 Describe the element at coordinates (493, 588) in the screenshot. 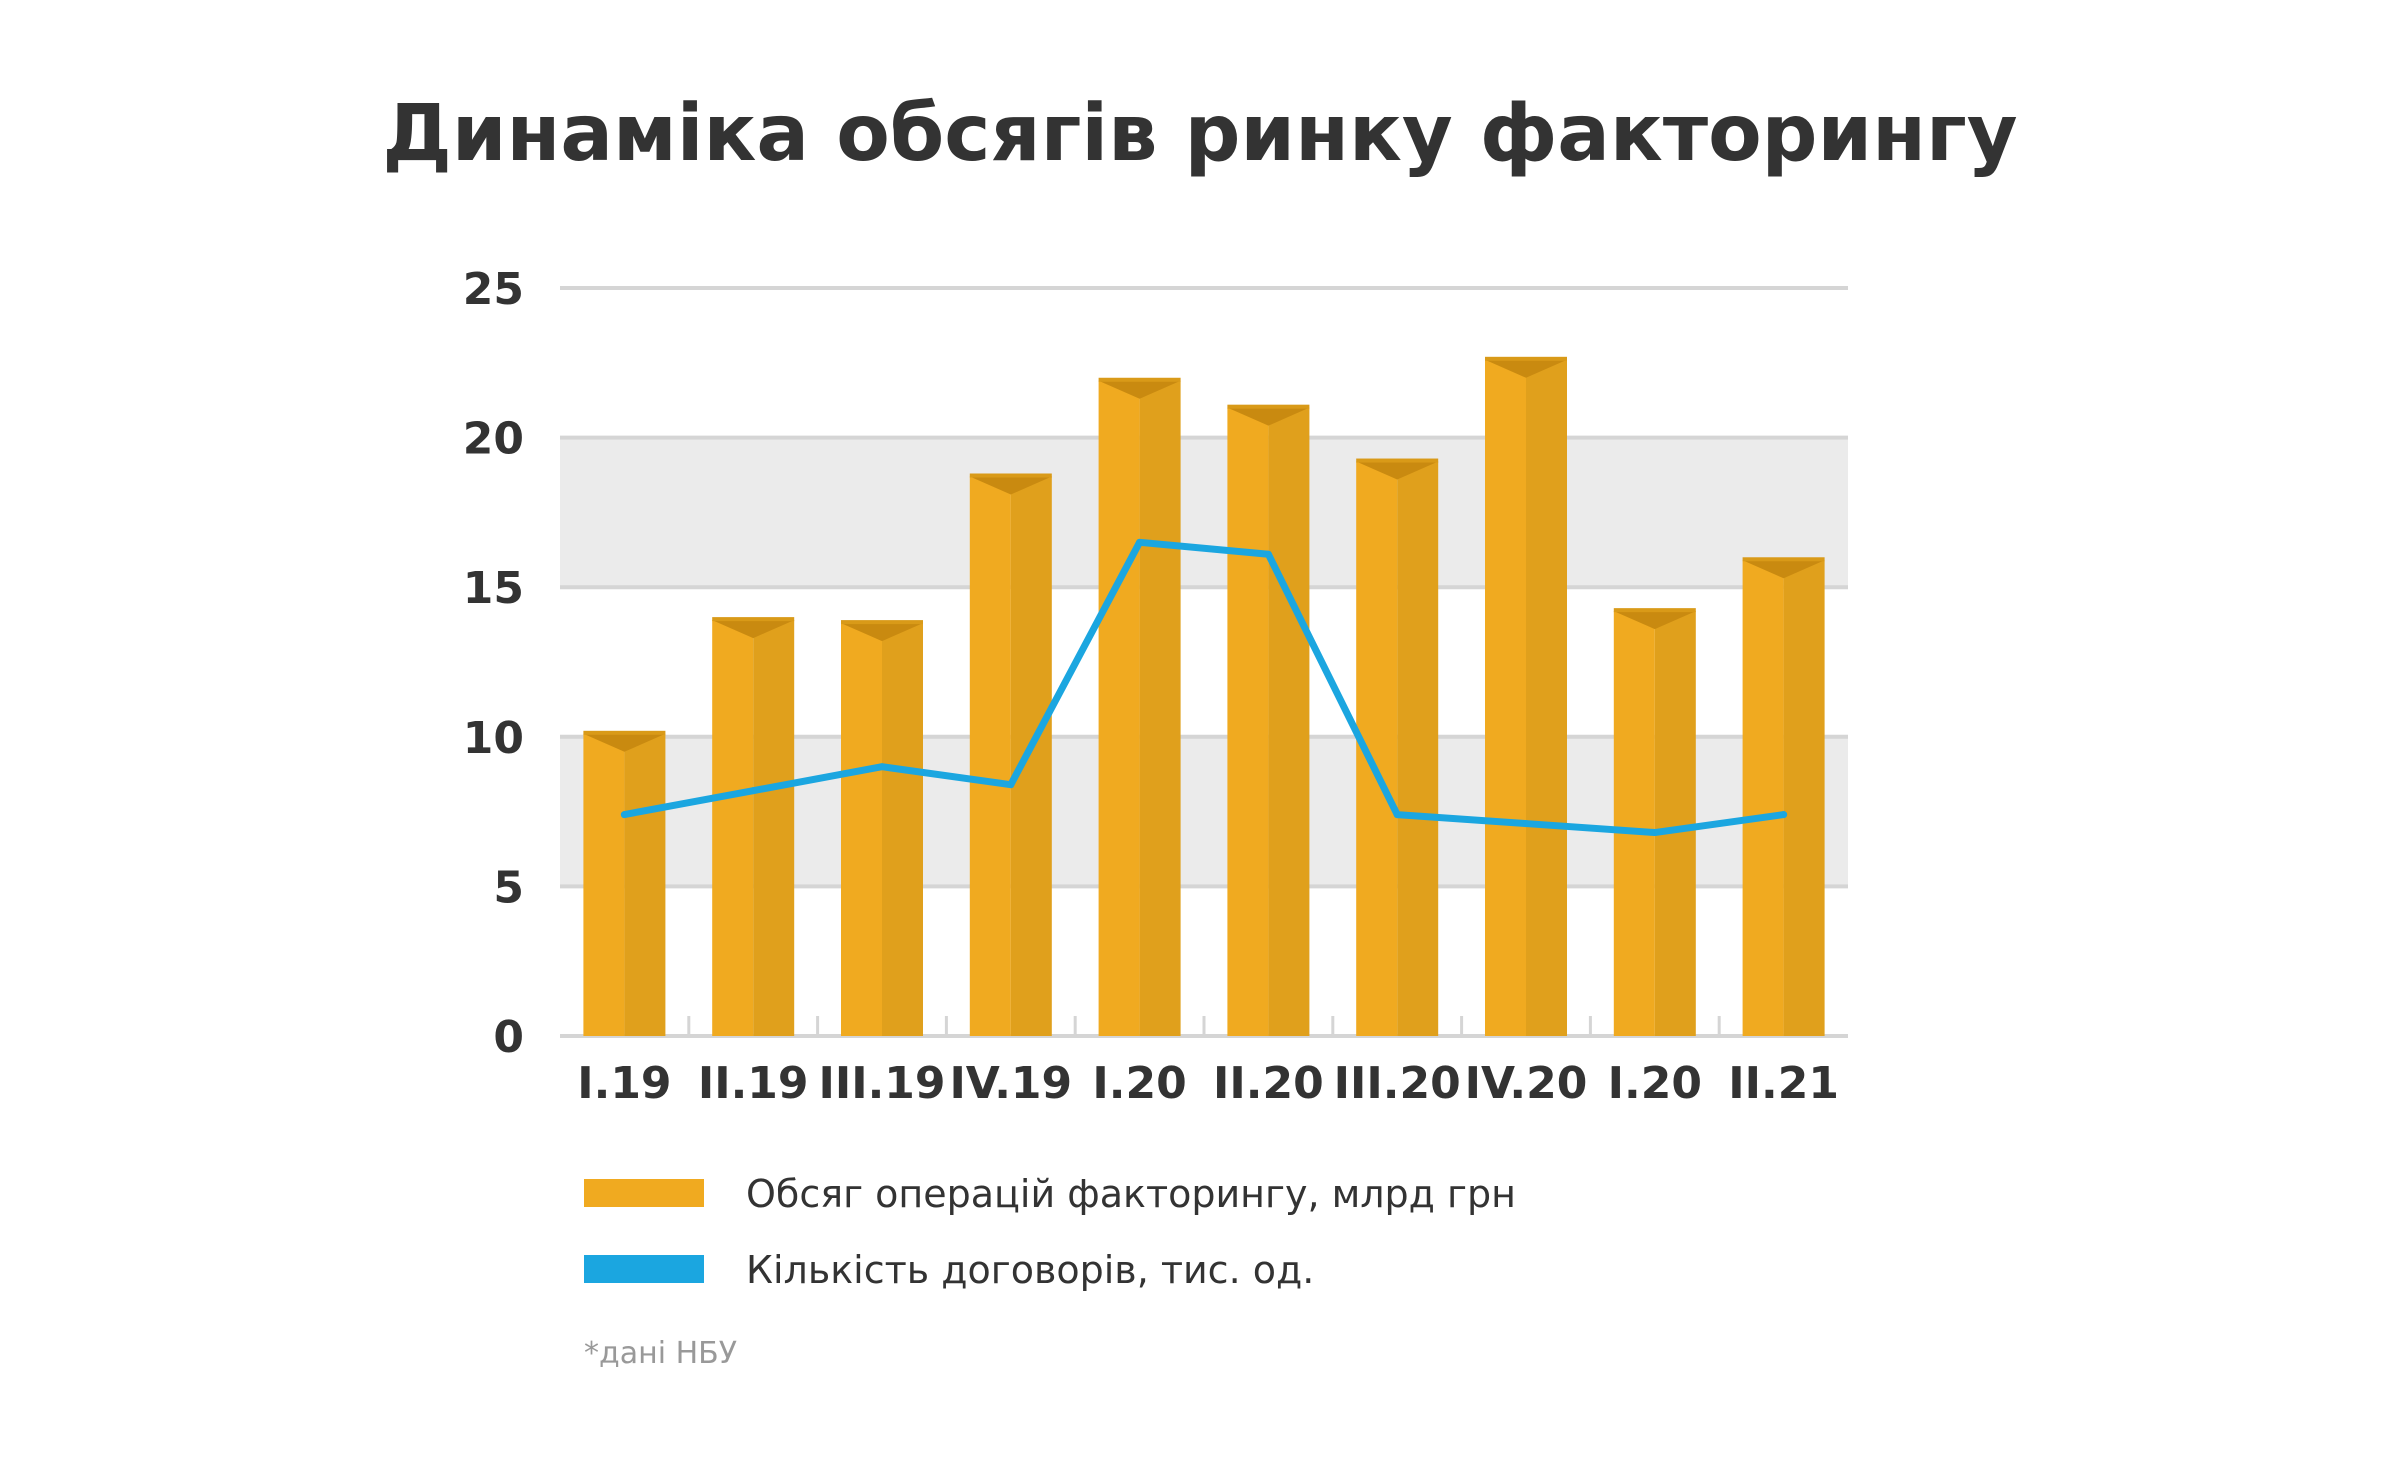

I see `y-tick-label: 15` at that location.